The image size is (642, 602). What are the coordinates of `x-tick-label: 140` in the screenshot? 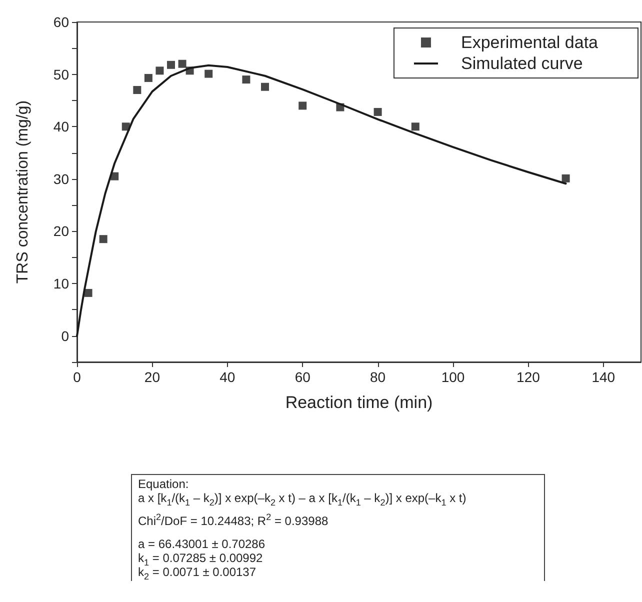 It's located at (604, 377).